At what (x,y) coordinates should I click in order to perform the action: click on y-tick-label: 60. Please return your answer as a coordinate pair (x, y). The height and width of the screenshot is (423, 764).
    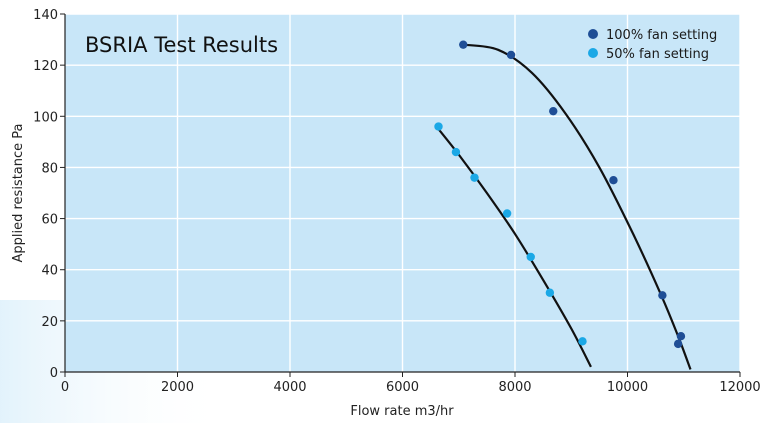
    Looking at the image, I should click on (49, 220).